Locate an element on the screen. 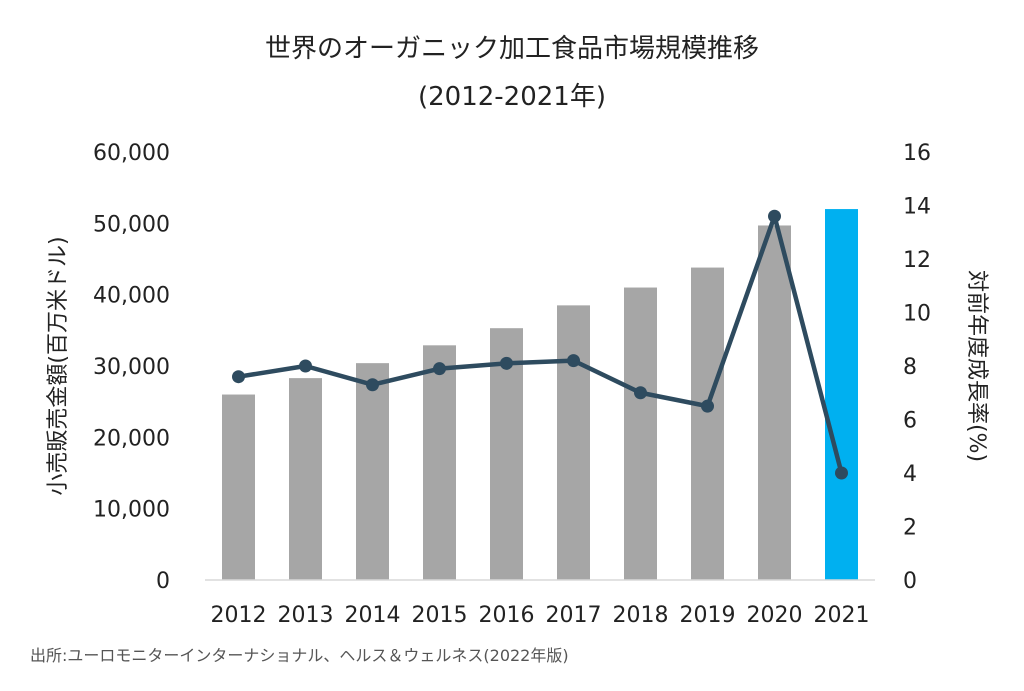  source-note: 出所:ユーロモニターインターナショナル、ヘルス＆ウェルネス(2022年版) is located at coordinates (299, 655).